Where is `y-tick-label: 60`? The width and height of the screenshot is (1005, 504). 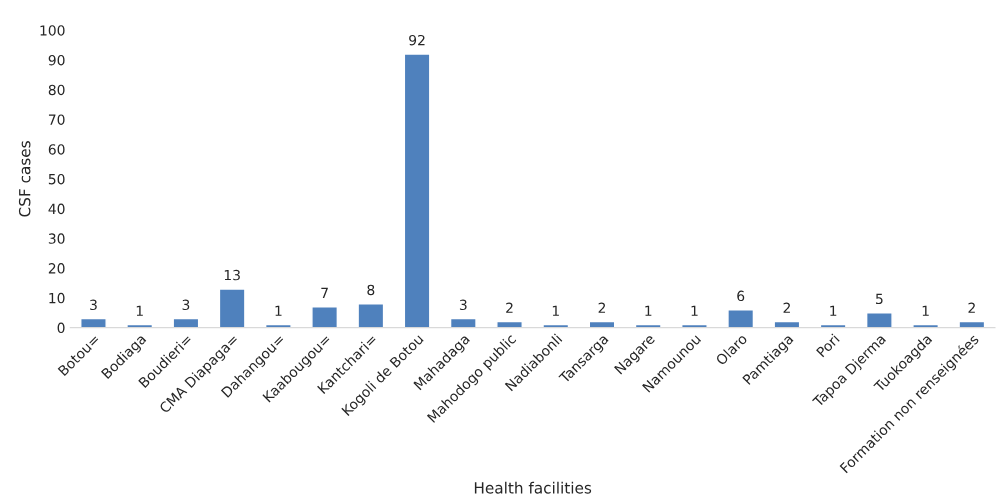
y-tick-label: 60 is located at coordinates (56, 149).